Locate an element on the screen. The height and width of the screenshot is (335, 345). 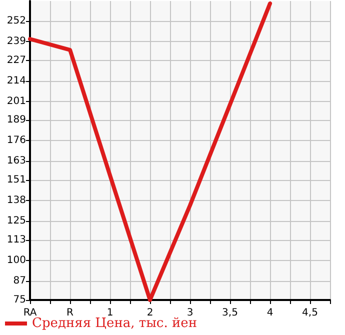
y-tick-label: 239 is located at coordinates (16, 41).